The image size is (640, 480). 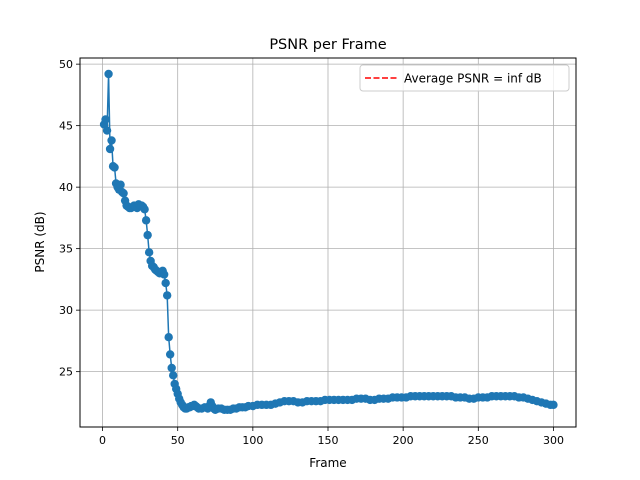 What do you see at coordinates (66, 126) in the screenshot?
I see `y-tick-label: 45` at bounding box center [66, 126].